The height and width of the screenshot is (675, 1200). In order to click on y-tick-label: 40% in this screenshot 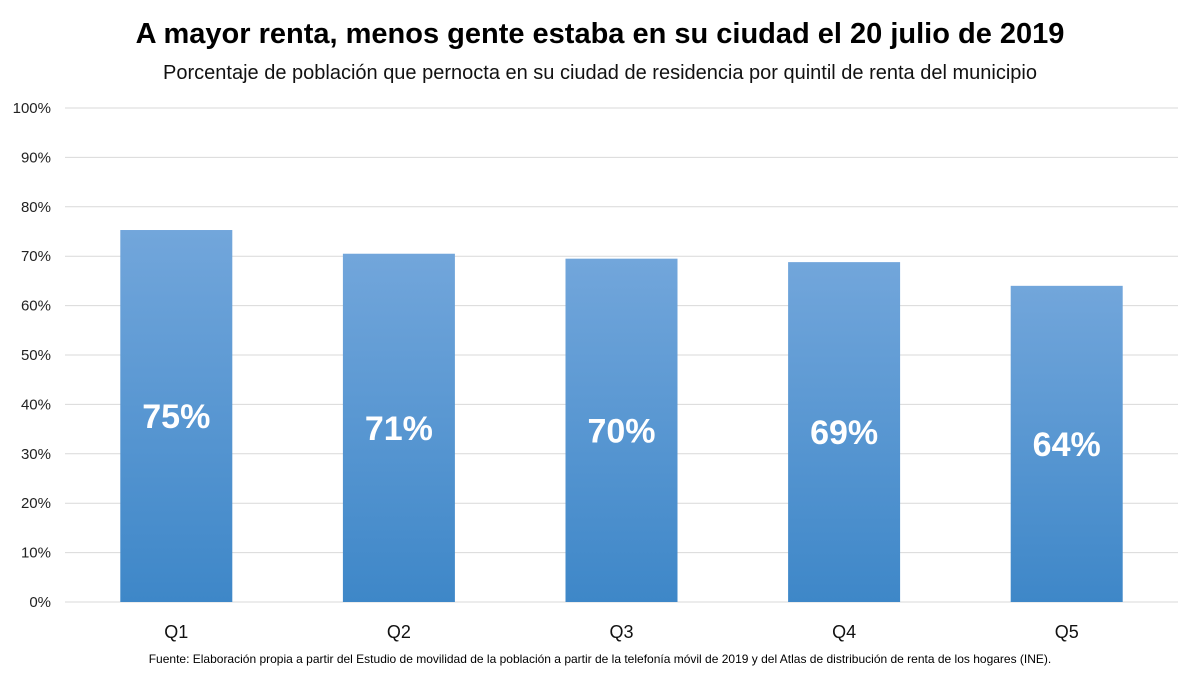, I will do `click(36, 404)`.